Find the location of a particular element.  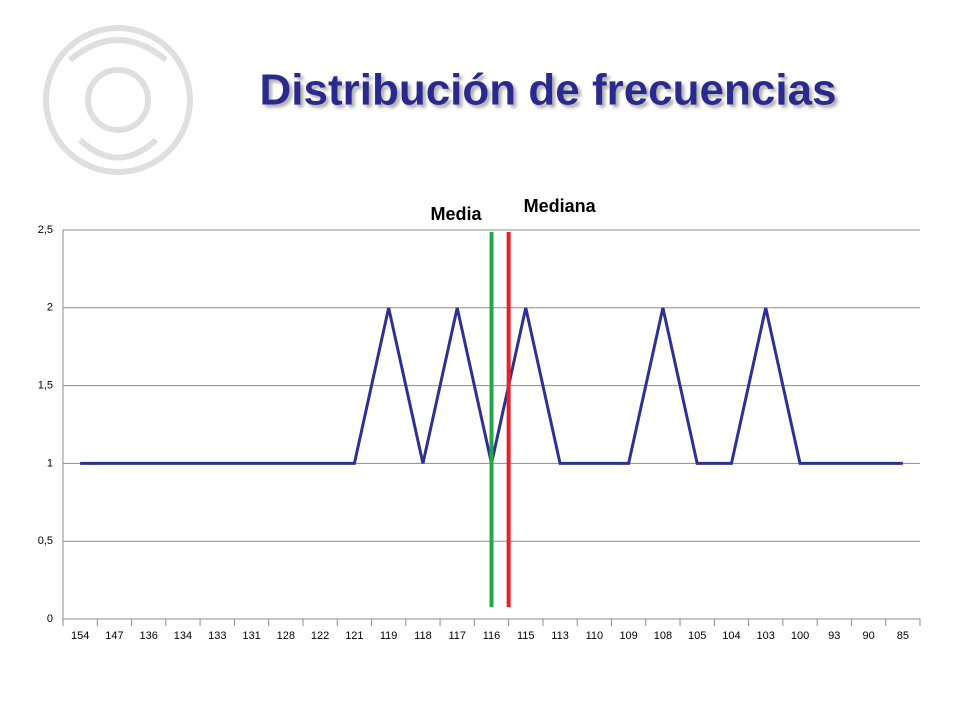

annotation-label: Mediana is located at coordinates (560, 206).